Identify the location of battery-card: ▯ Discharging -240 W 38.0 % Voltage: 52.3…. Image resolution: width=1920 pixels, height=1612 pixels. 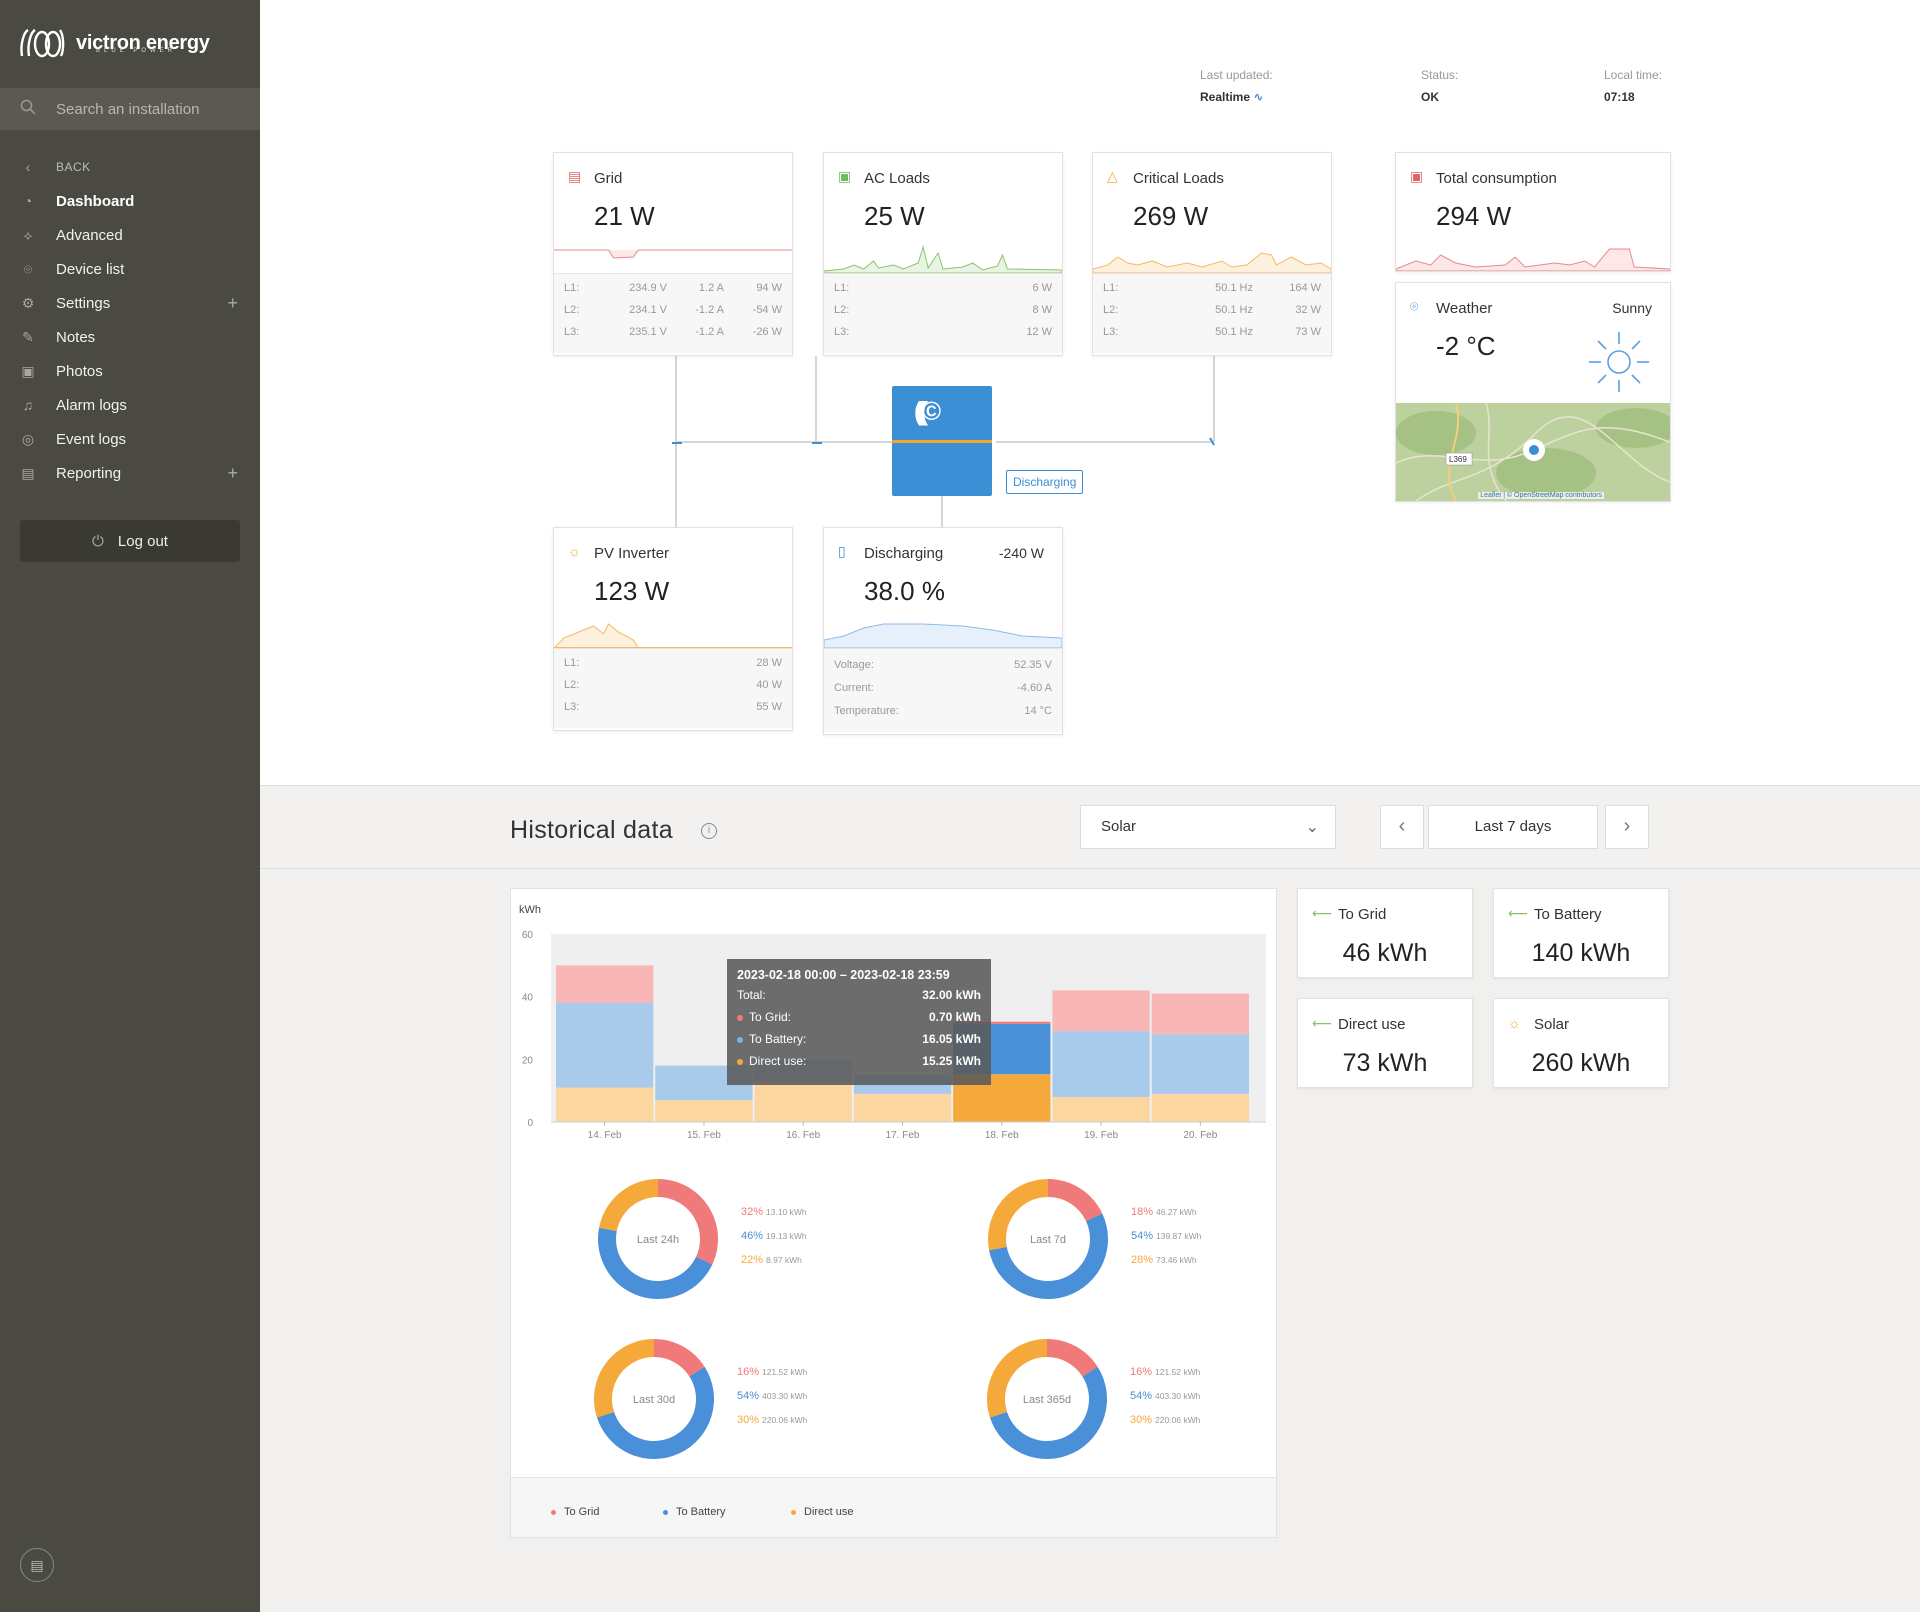
(943, 631).